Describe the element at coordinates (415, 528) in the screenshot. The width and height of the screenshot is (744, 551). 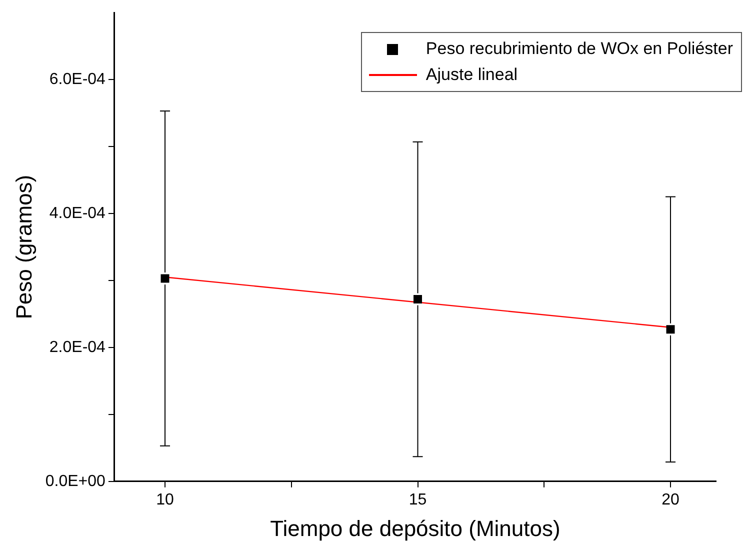
I see `x-axis-title: Tiempo de depósito (Minutos)` at that location.